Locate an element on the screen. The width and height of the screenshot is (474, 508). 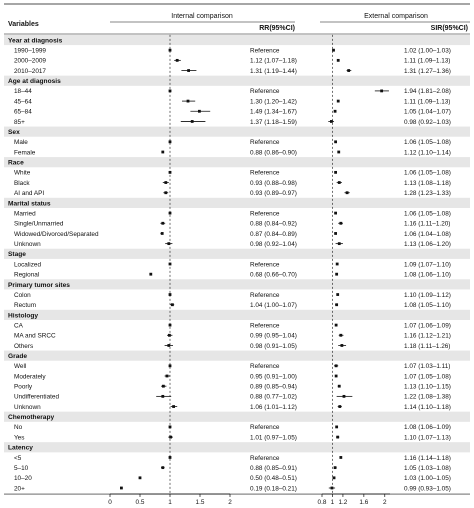
sir-value: 1.05 (1.04–1.07) is located at coordinates (427, 112).